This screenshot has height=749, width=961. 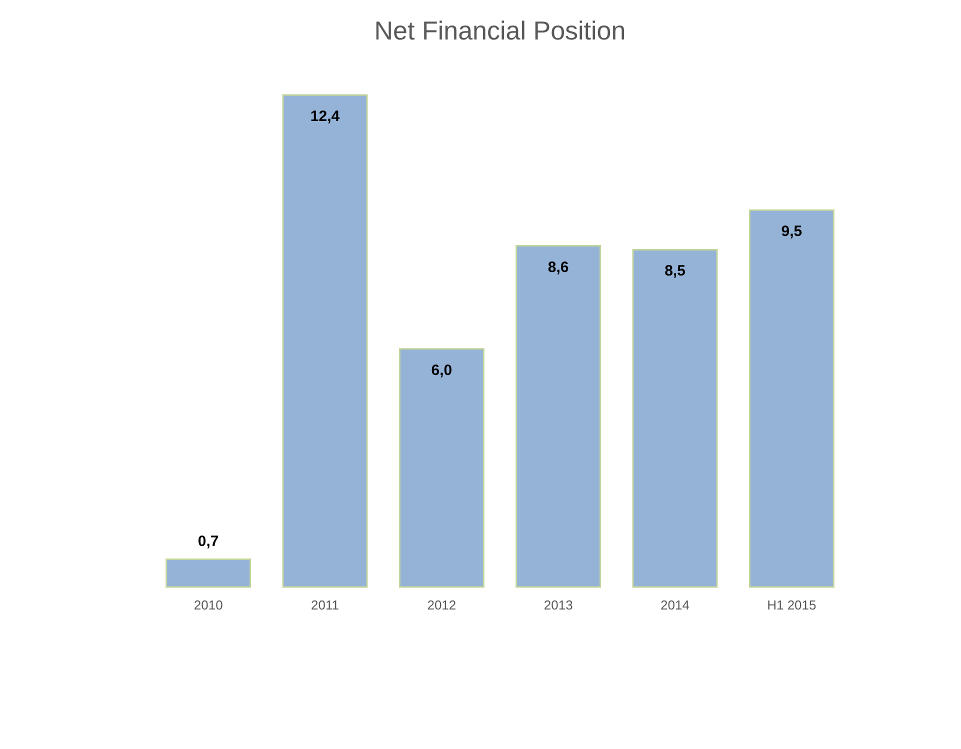 I want to click on data-label: 0,7, so click(x=208, y=541).